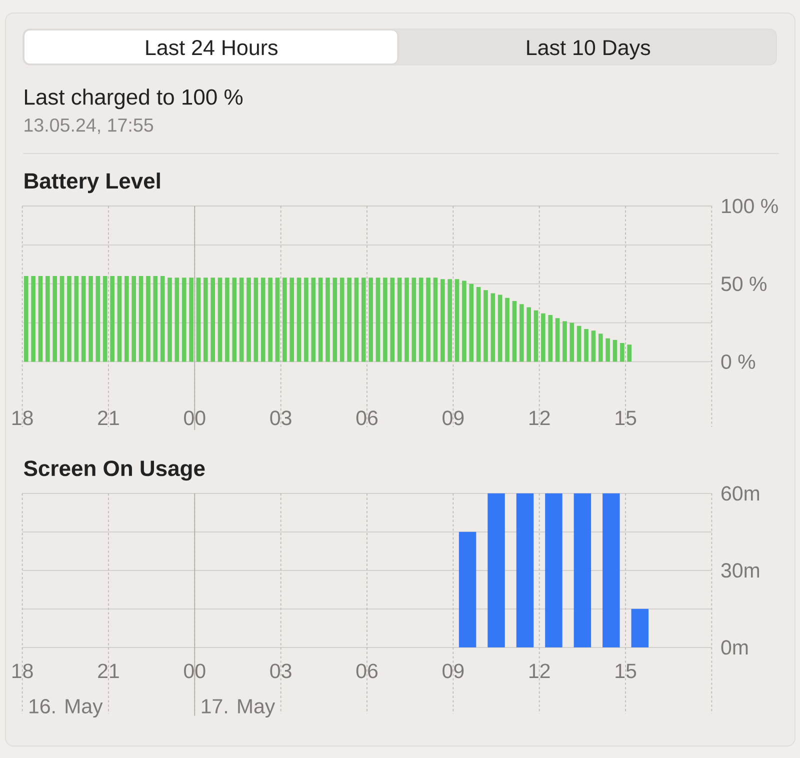  I want to click on y-tick-label: 0 %, so click(738, 361).